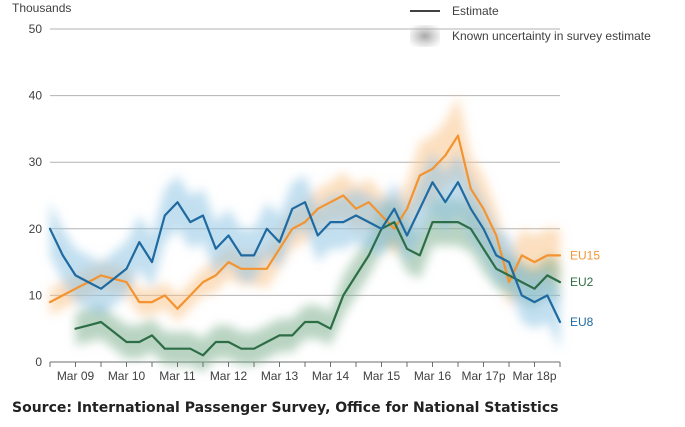 The image size is (685, 427). I want to click on uncertainty-band-swatch, so click(425, 36).